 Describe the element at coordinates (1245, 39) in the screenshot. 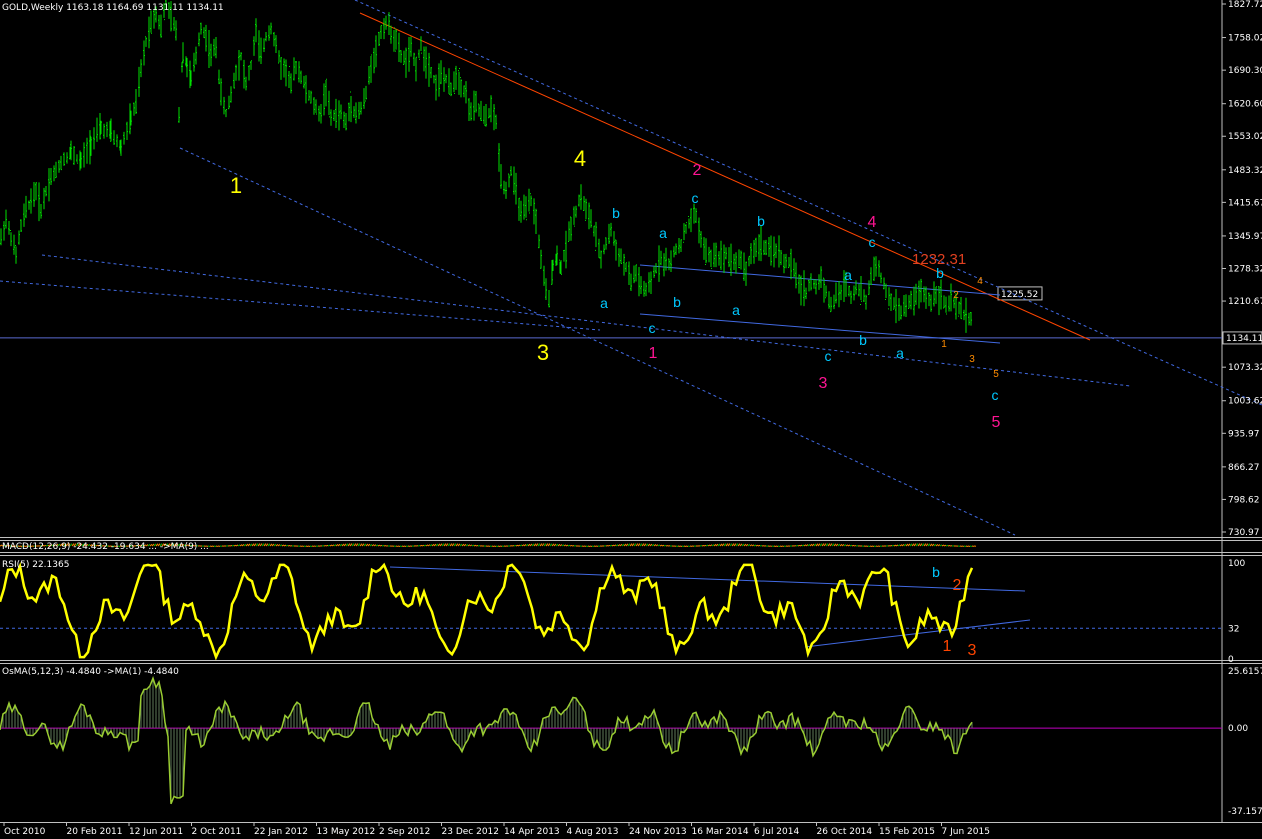

I see `price-tick-label: 1758.02` at that location.